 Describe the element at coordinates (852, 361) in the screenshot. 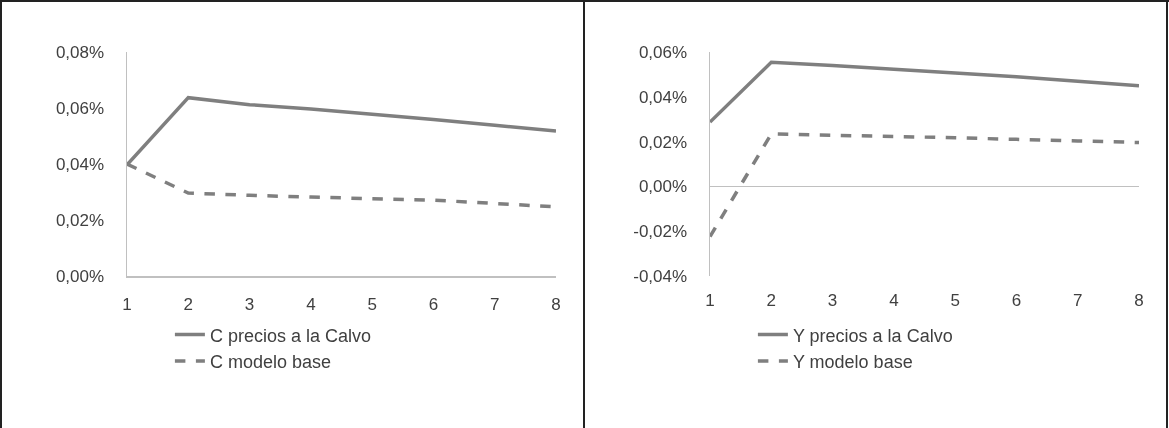

I see `legend-label: Y modelo base` at that location.